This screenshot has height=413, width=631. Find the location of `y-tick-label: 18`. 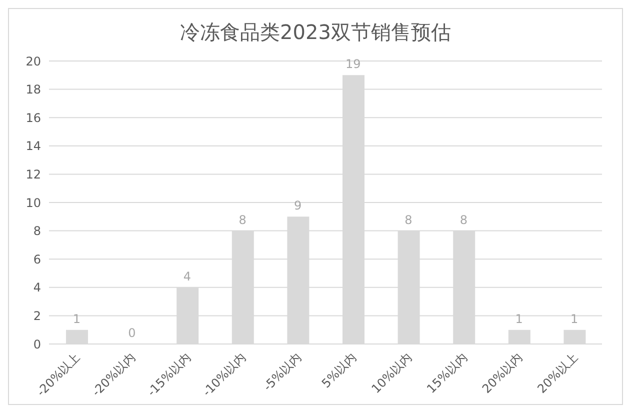

y-tick-label: 18 is located at coordinates (33, 89).